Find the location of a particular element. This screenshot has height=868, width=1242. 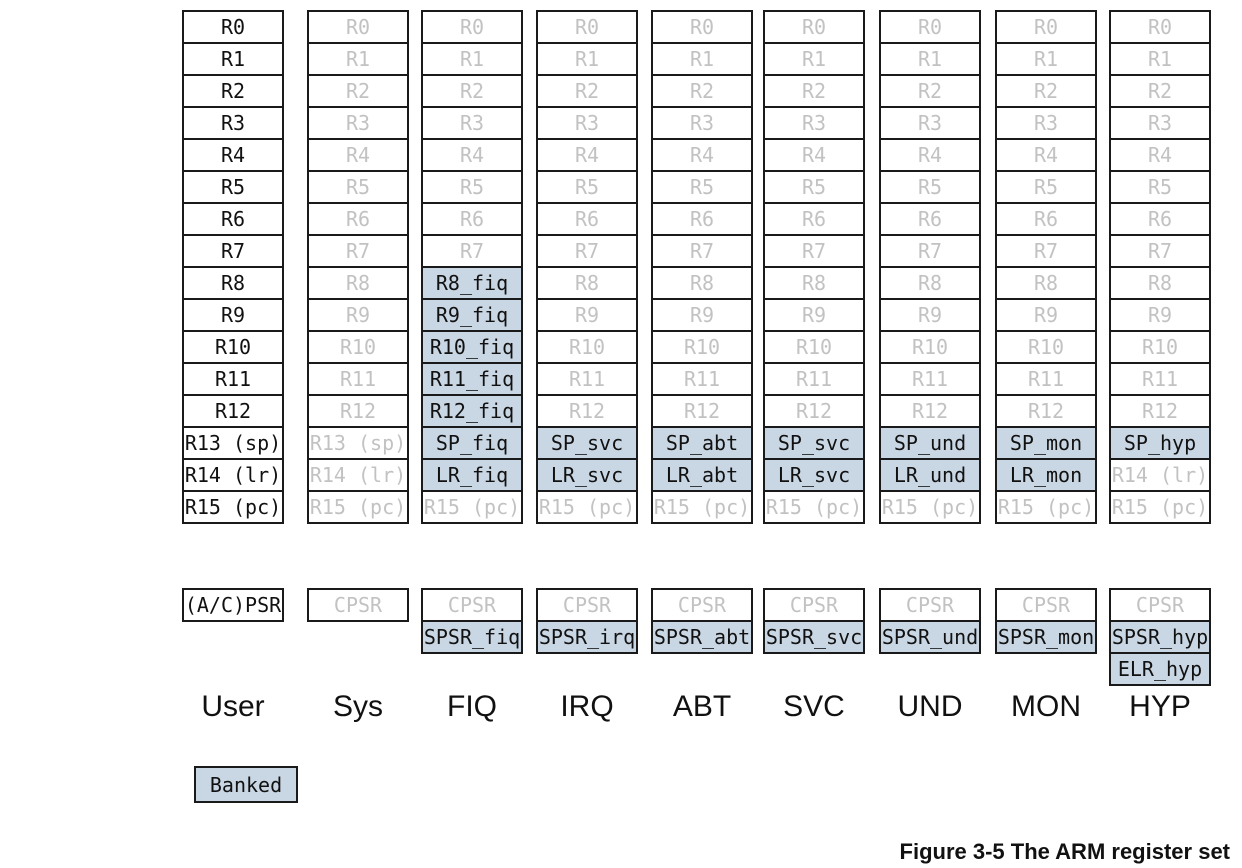

register-abt-r4: R4 is located at coordinates (702, 155).